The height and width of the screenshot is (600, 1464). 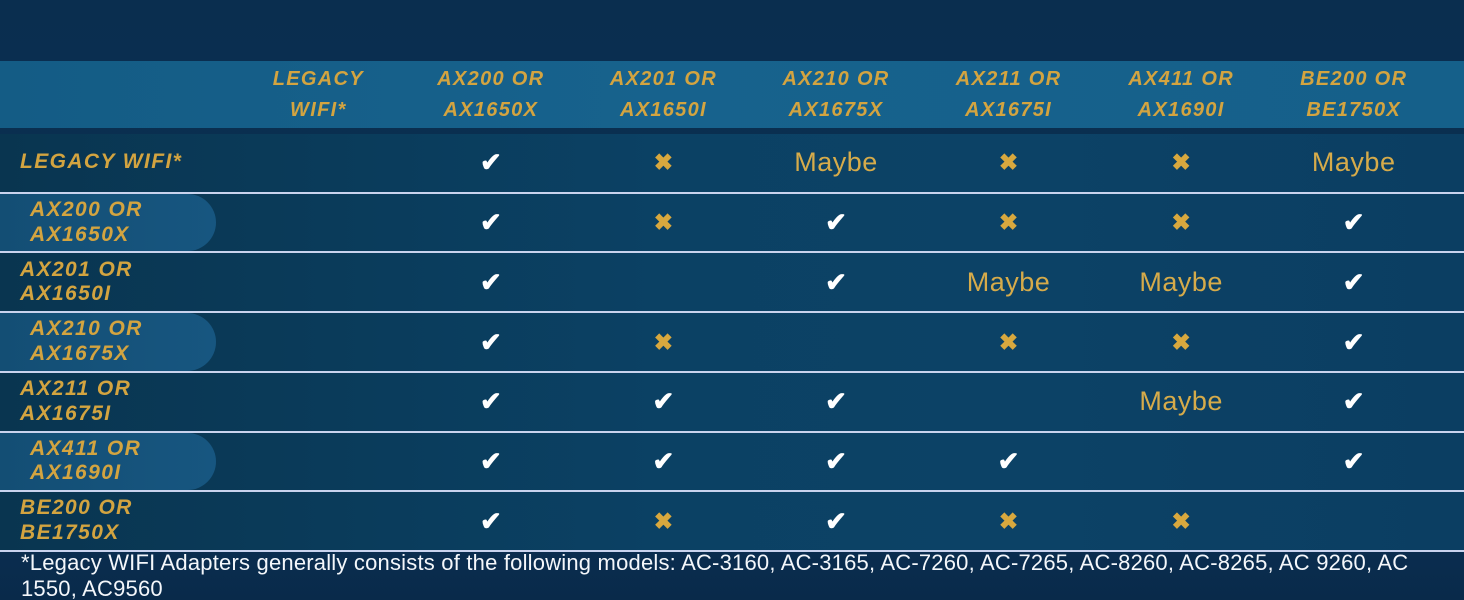 I want to click on column-header-2: AX200 OR AX1650X, so click(x=491, y=94).